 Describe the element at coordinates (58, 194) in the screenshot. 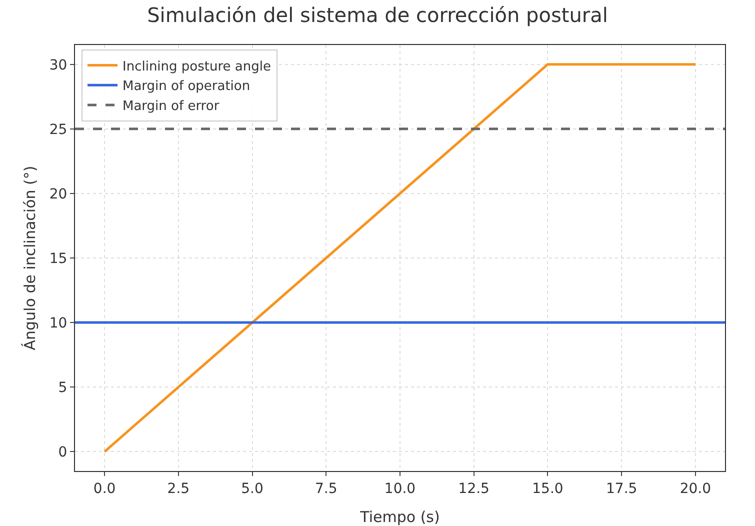

I see `y-tick-label: 20` at that location.